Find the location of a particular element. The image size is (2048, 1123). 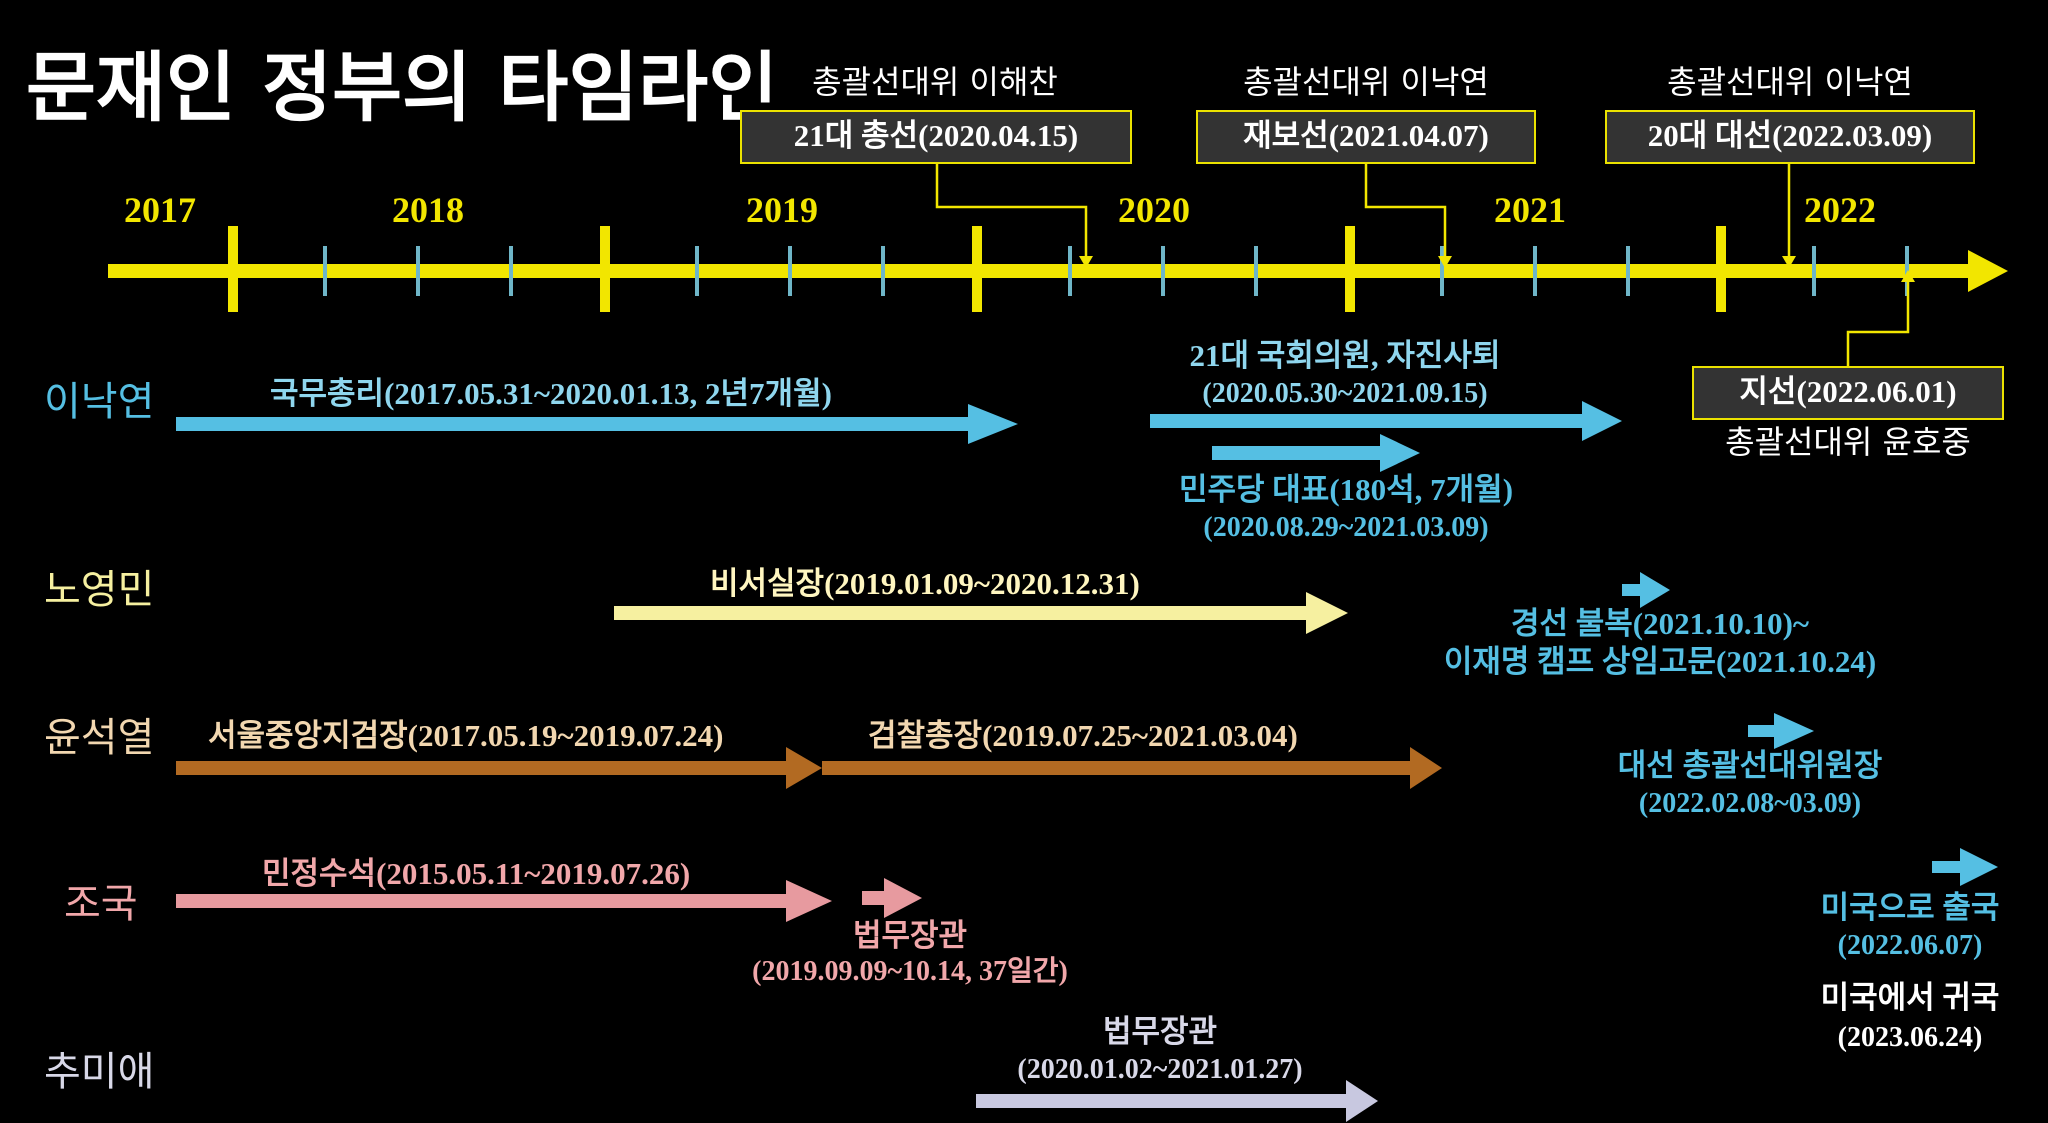

cho-us-label: 미국으로 출국 is located at coordinates (1910, 907).